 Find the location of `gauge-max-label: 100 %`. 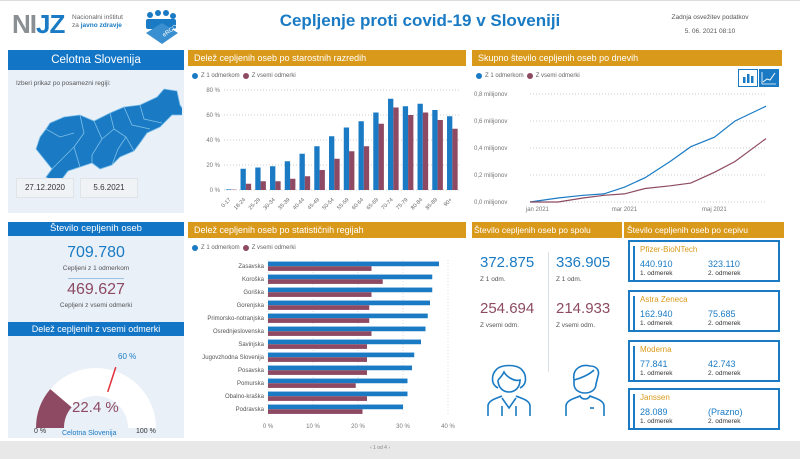

gauge-max-label: 100 % is located at coordinates (146, 431).